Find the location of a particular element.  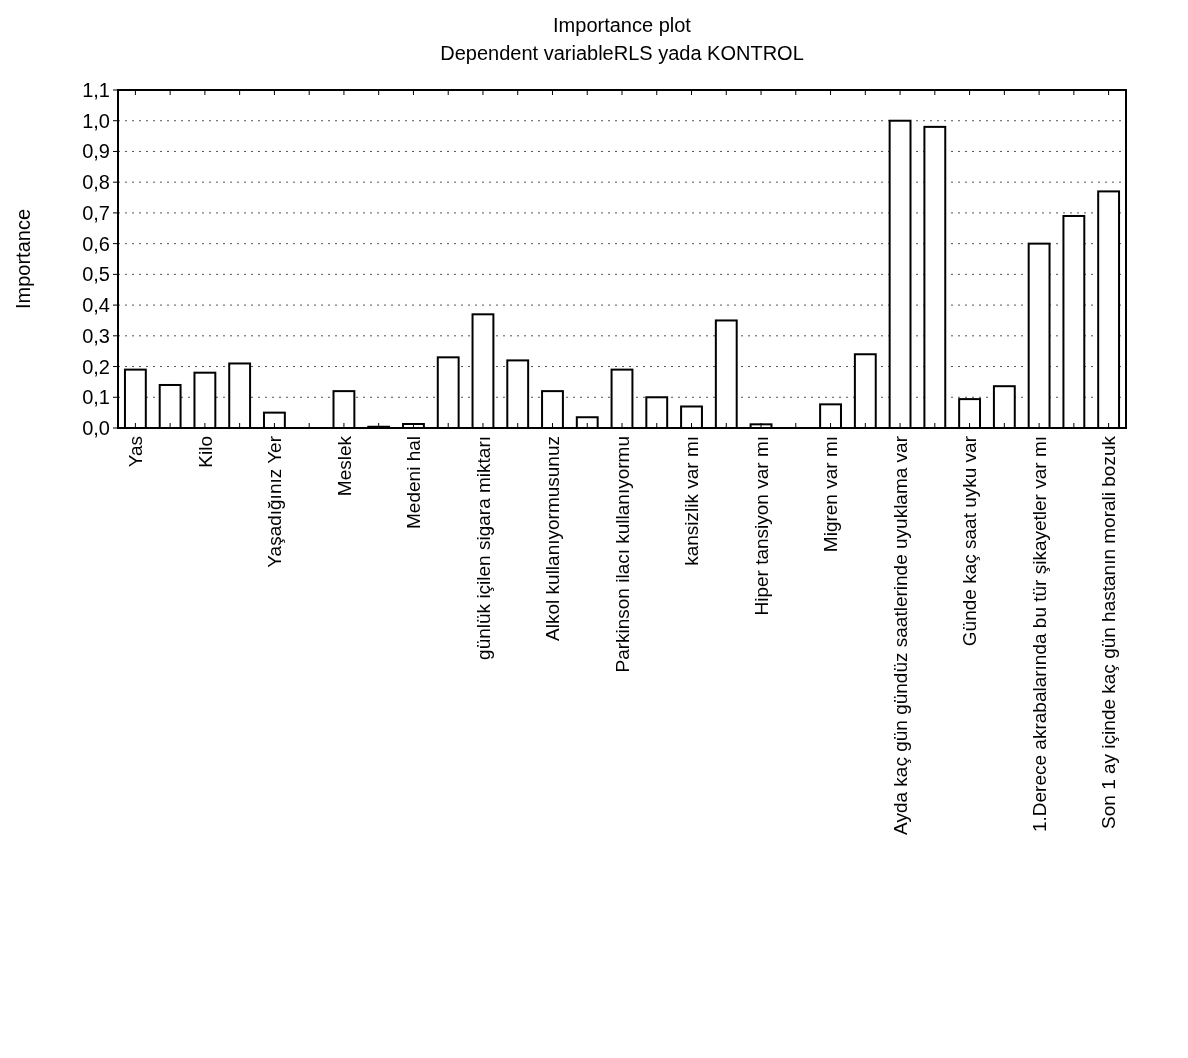

y-tick-label: 0,5 is located at coordinates (96, 274).